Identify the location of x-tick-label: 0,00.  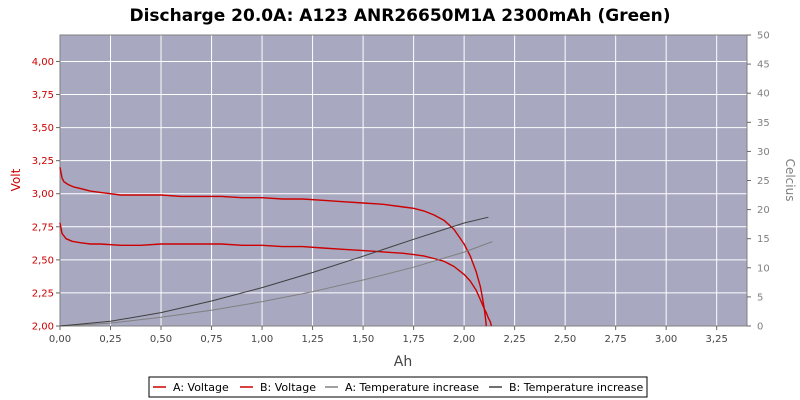
(60, 339).